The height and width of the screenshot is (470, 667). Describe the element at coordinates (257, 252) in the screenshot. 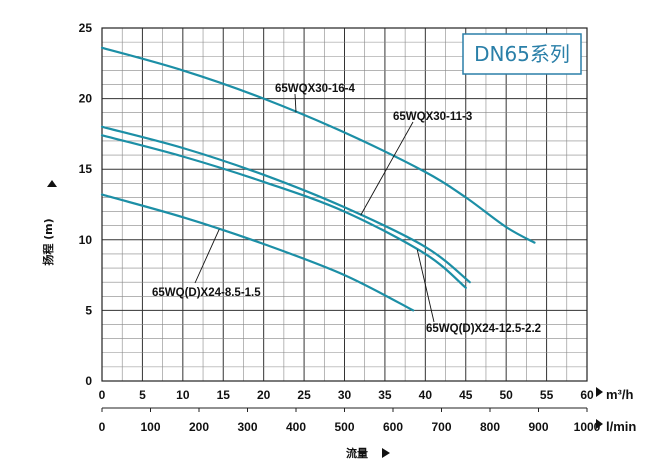

I see `curve-line` at that location.